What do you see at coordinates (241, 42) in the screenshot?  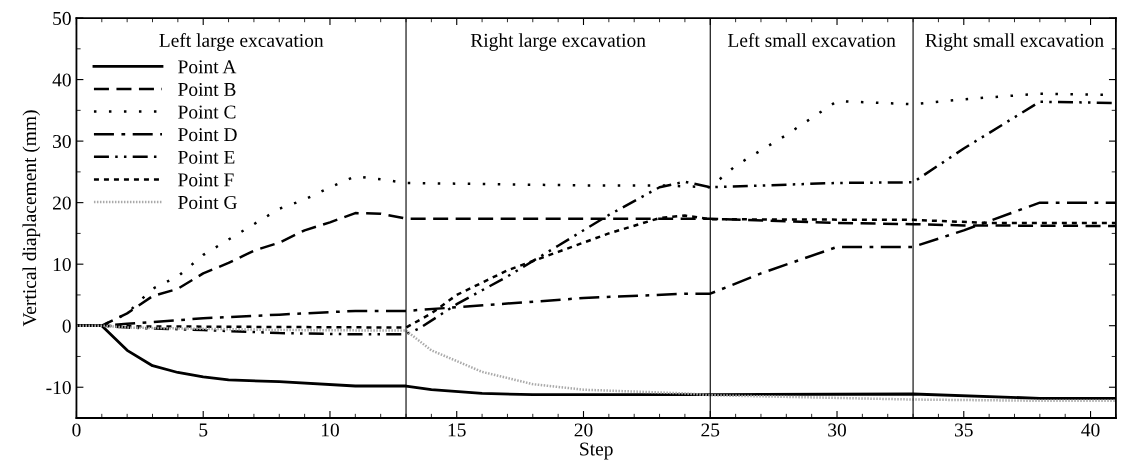 I see `annotation: Left large excavation` at bounding box center [241, 42].